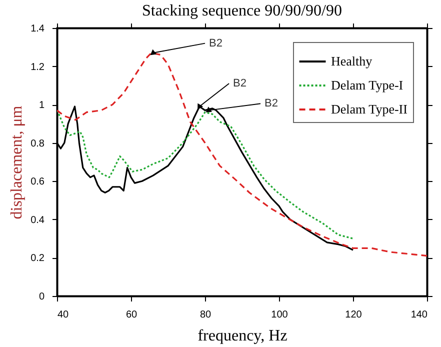 The image size is (441, 347). Describe the element at coordinates (37, 29) in the screenshot. I see `y-tick-label: 1.4` at that location.